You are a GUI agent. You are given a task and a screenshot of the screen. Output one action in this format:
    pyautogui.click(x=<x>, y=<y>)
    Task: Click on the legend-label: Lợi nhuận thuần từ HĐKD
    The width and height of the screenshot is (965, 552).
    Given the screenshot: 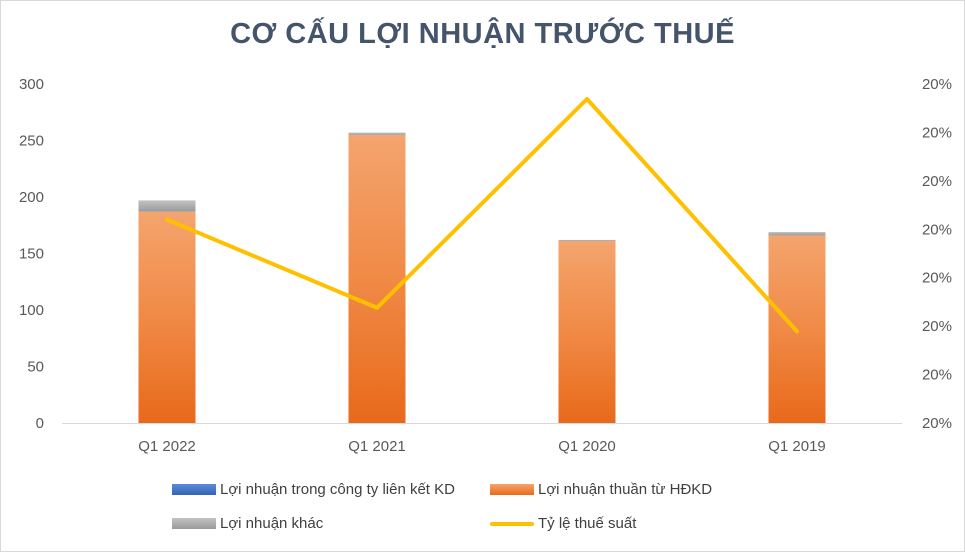 What is the action you would take?
    pyautogui.click(x=625, y=489)
    